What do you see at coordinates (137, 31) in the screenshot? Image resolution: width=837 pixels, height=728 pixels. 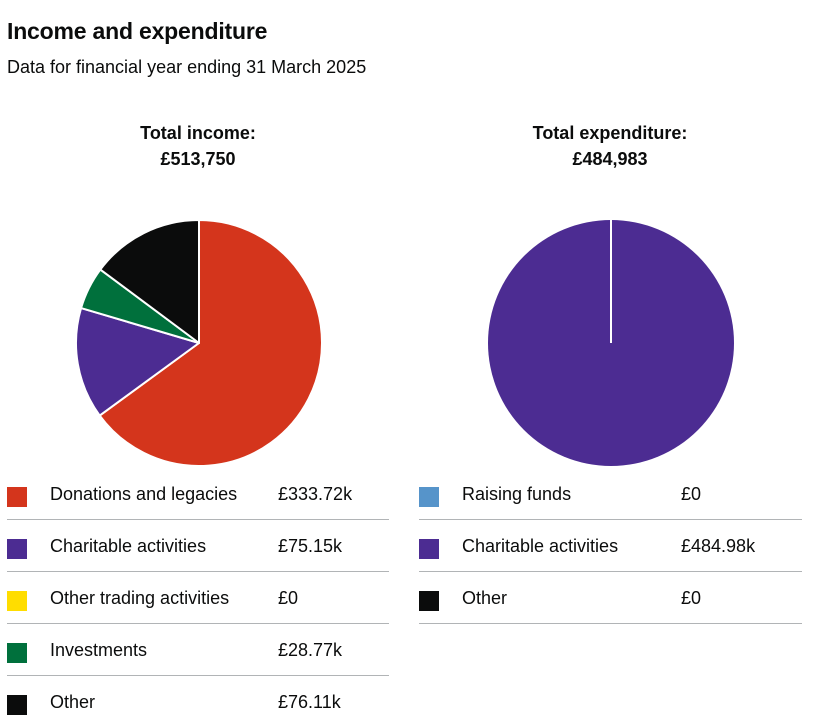 I see `section-heading: Income and expenditure` at bounding box center [137, 31].